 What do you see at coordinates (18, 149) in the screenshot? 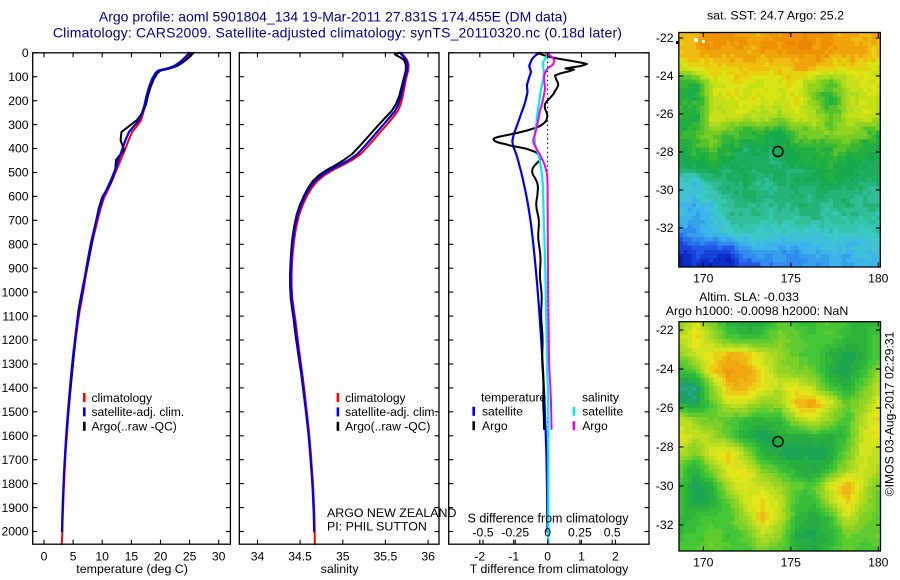
I see `svg-text: 400` at bounding box center [18, 149].